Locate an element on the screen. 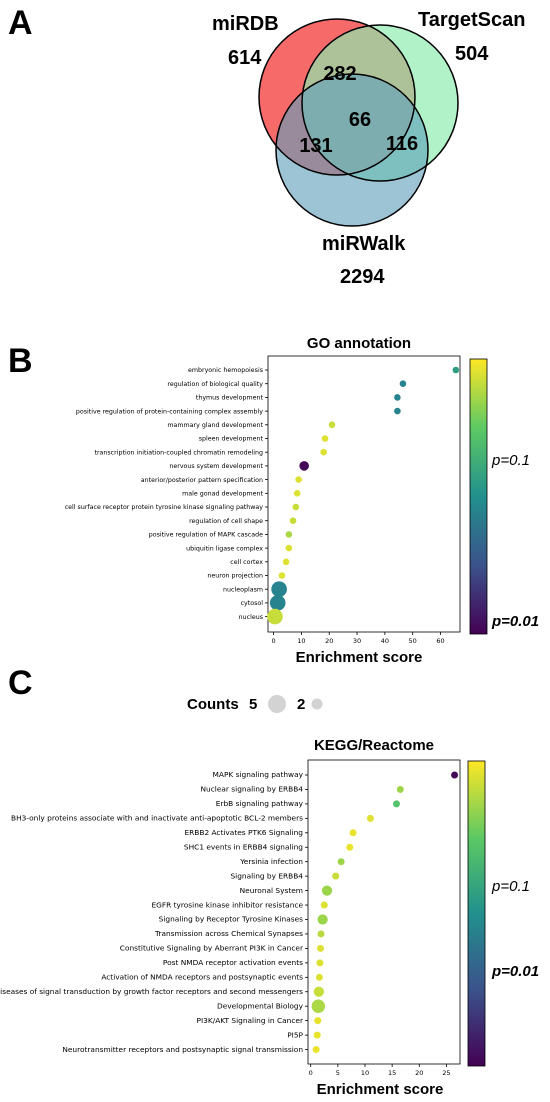 The image size is (550, 1102). venn-count-mirdb-targetscan: 282 is located at coordinates (339, 74).